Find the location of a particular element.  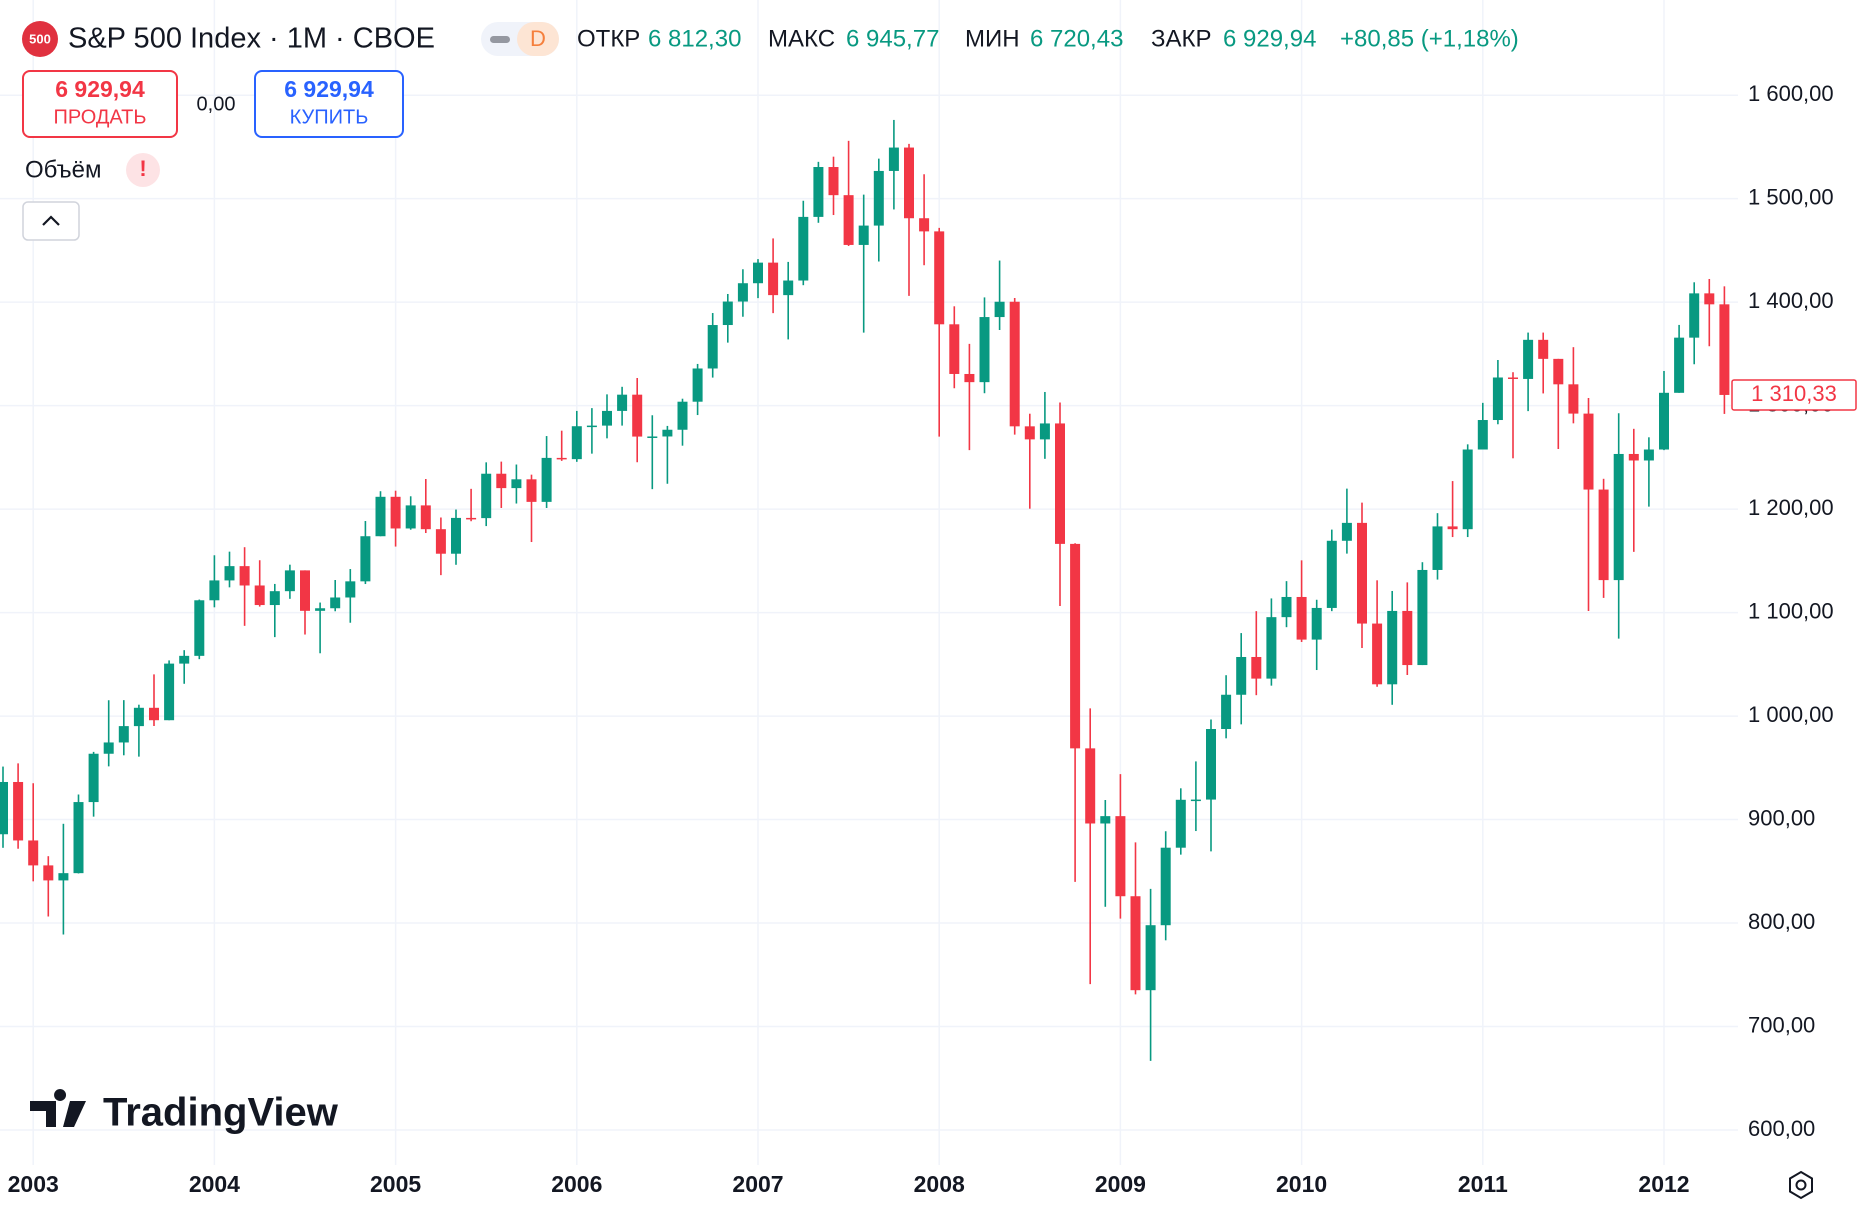

buy-button is located at coordinates (329, 104).